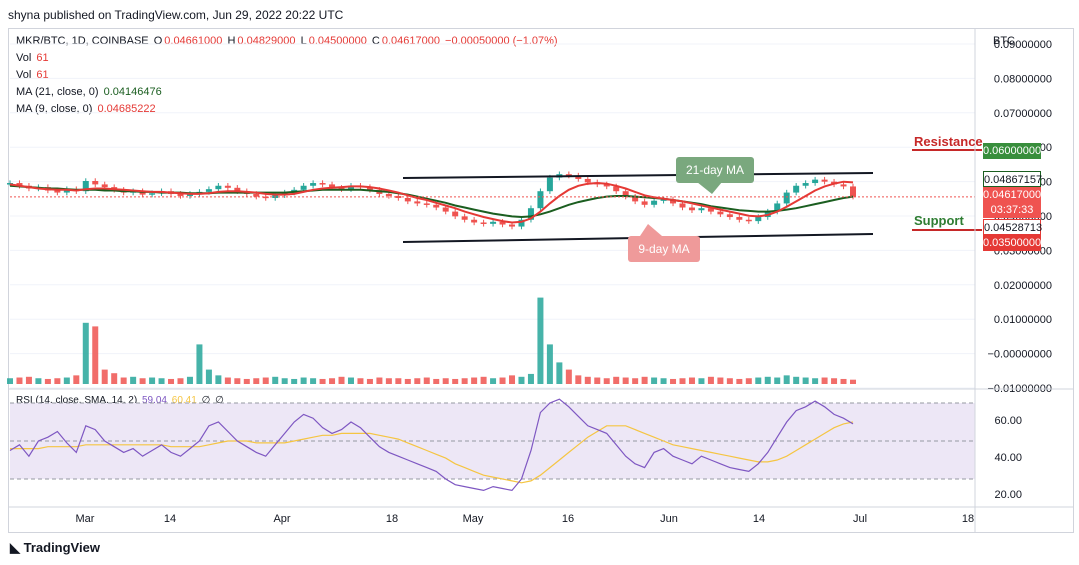 This screenshot has height=565, width=1079. I want to click on ma9-legend: MA (9, close, 0) 0.04685222, so click(87, 109).